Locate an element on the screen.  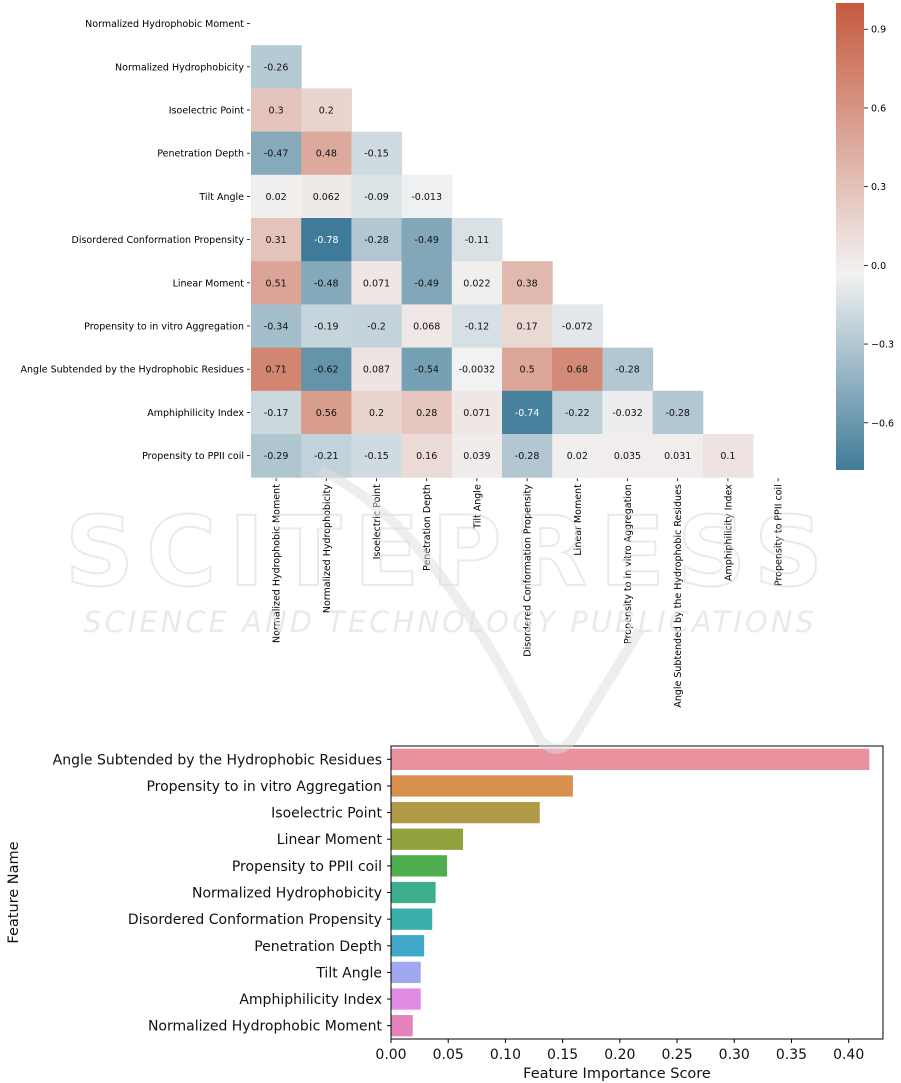
heatmap-row-label: Normalized Hydrophobic Moment is located at coordinates (164, 24).